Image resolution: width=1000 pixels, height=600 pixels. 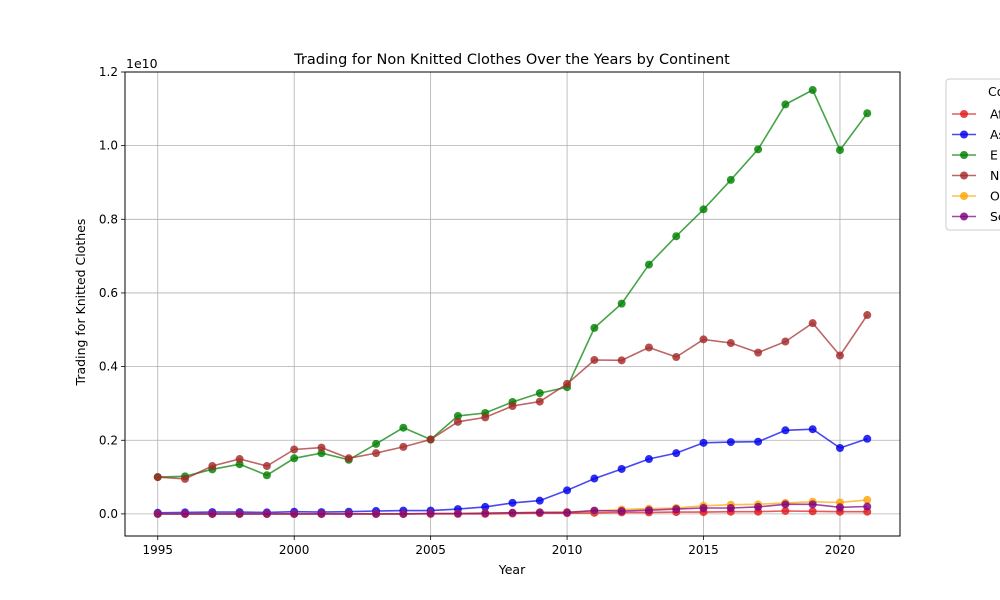 What do you see at coordinates (976, 216) in the screenshot?
I see `legend-item: Sc` at bounding box center [976, 216].